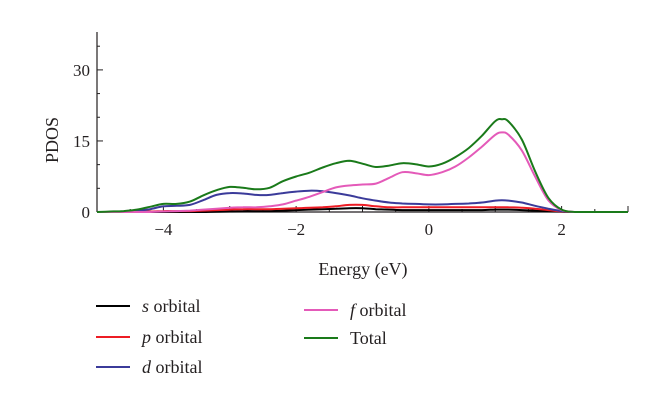 Image resolution: width=660 pixels, height=405 pixels. I want to click on x-tick-label: 0, so click(429, 229).